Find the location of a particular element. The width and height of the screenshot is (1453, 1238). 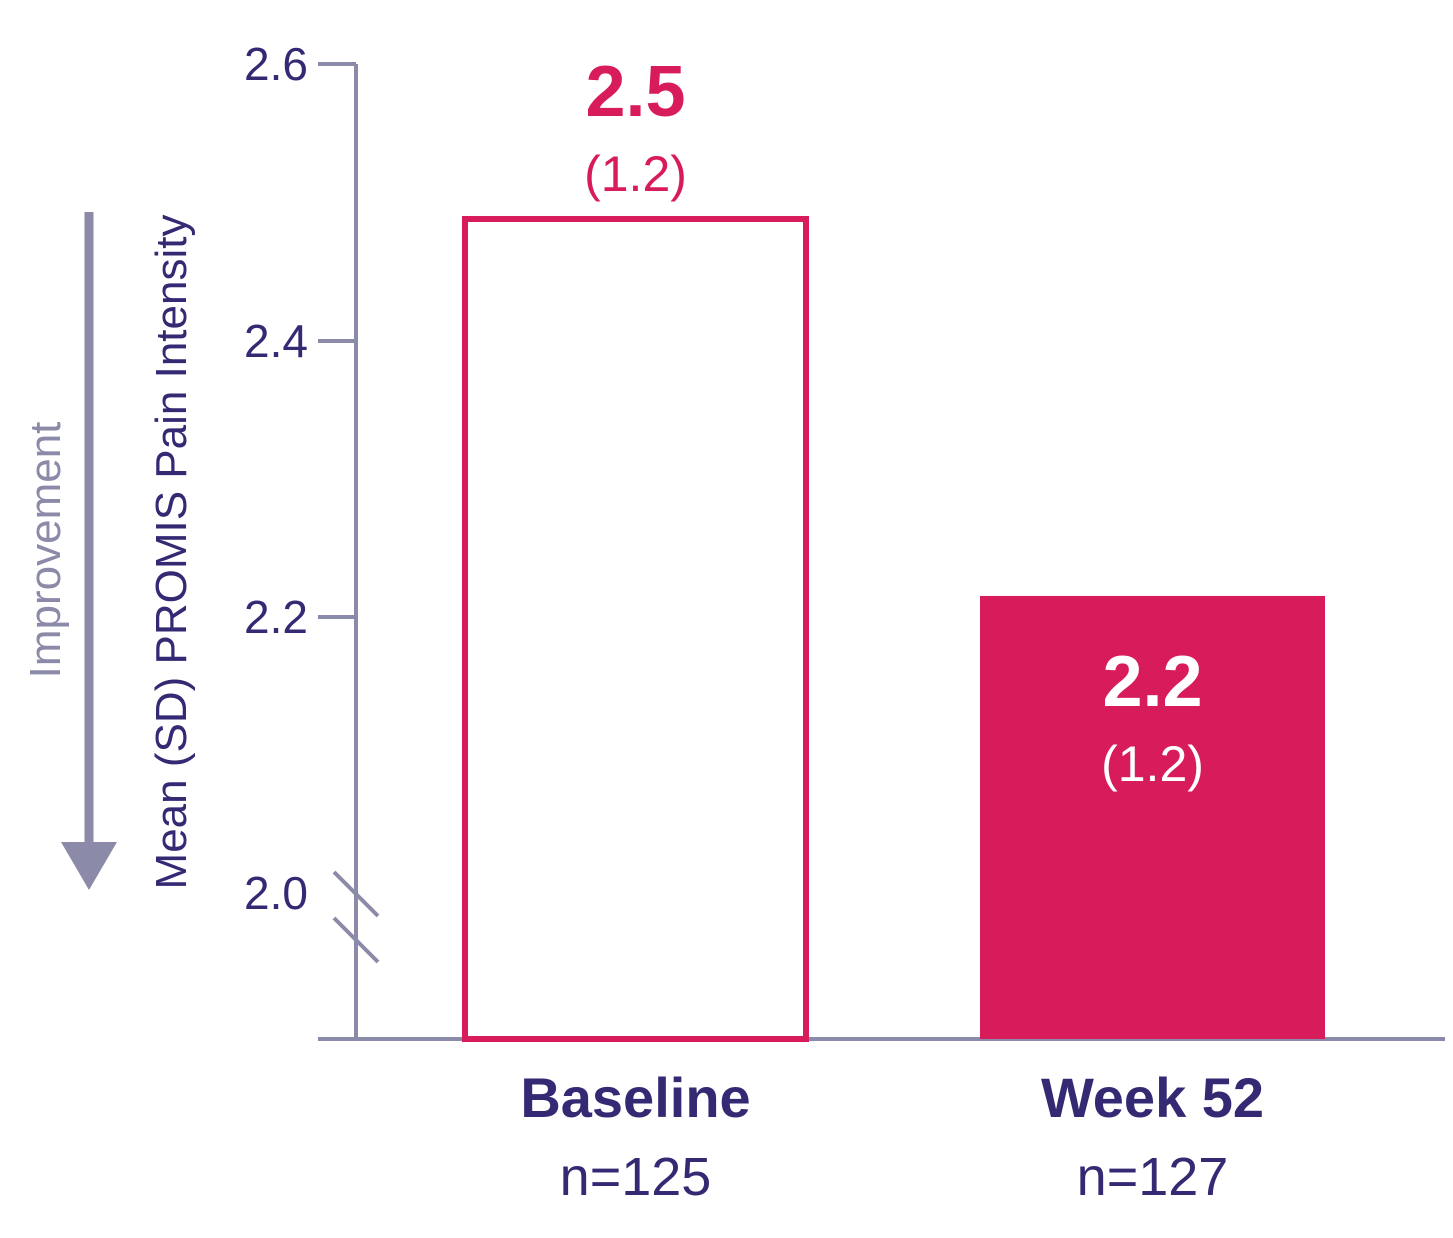

x-category-label: Baseline is located at coordinates (635, 1097).